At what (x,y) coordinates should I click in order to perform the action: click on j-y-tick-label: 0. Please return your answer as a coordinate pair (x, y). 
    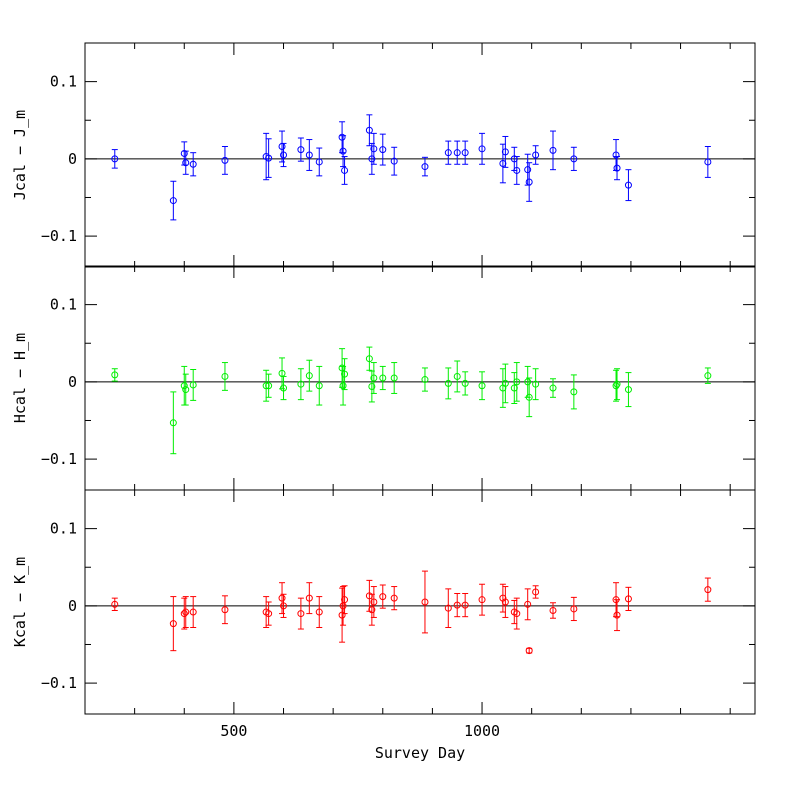
    Looking at the image, I should click on (72, 159).